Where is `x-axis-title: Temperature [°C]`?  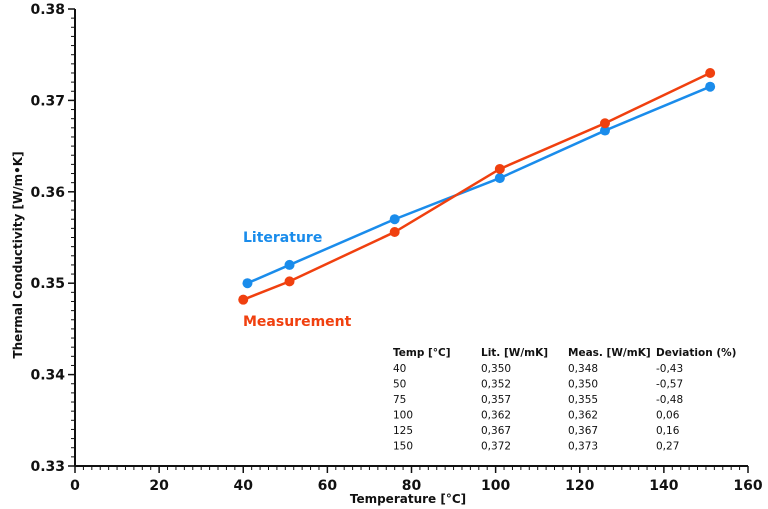 x-axis-title: Temperature [°C] is located at coordinates (408, 499).